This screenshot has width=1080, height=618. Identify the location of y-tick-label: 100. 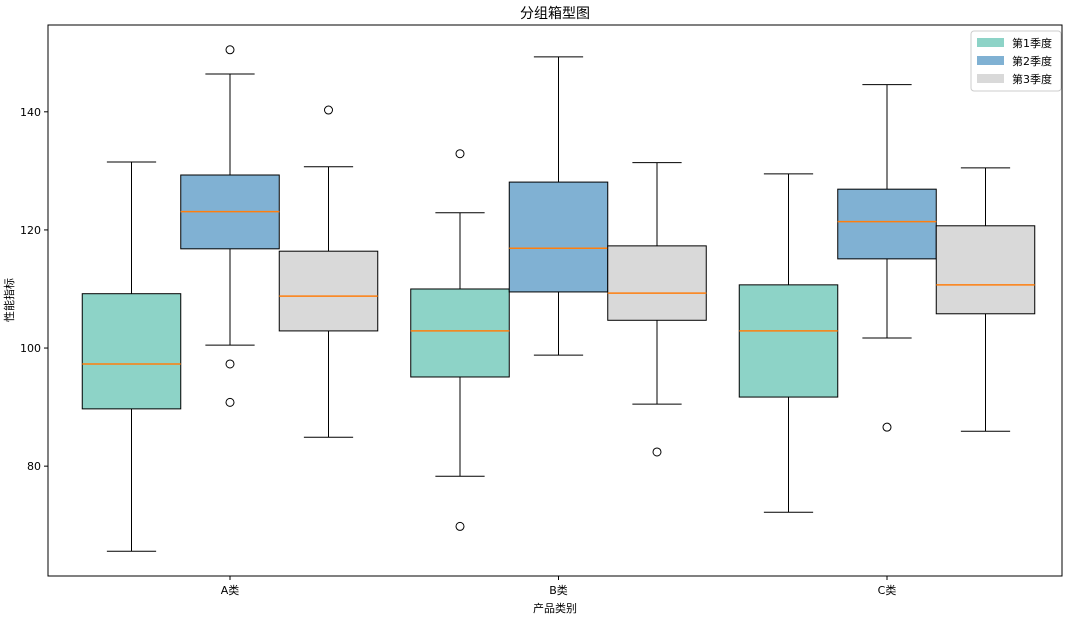
(30, 348).